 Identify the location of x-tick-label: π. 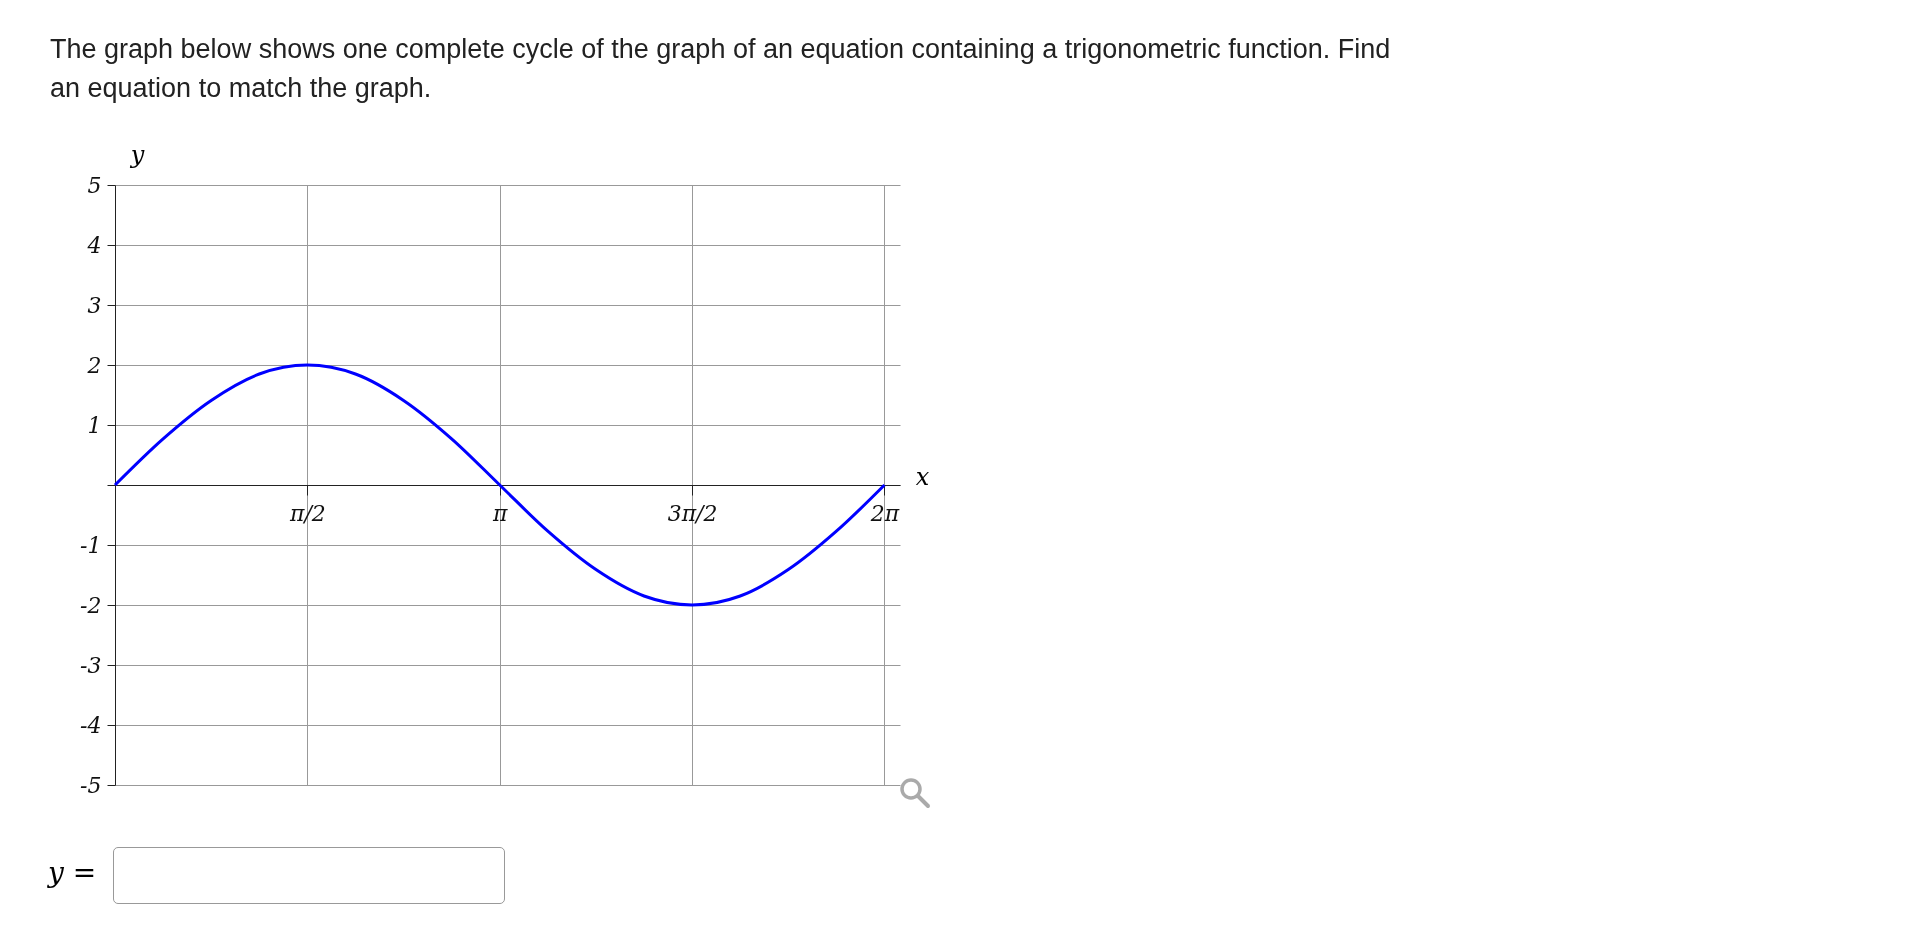
(500, 513).